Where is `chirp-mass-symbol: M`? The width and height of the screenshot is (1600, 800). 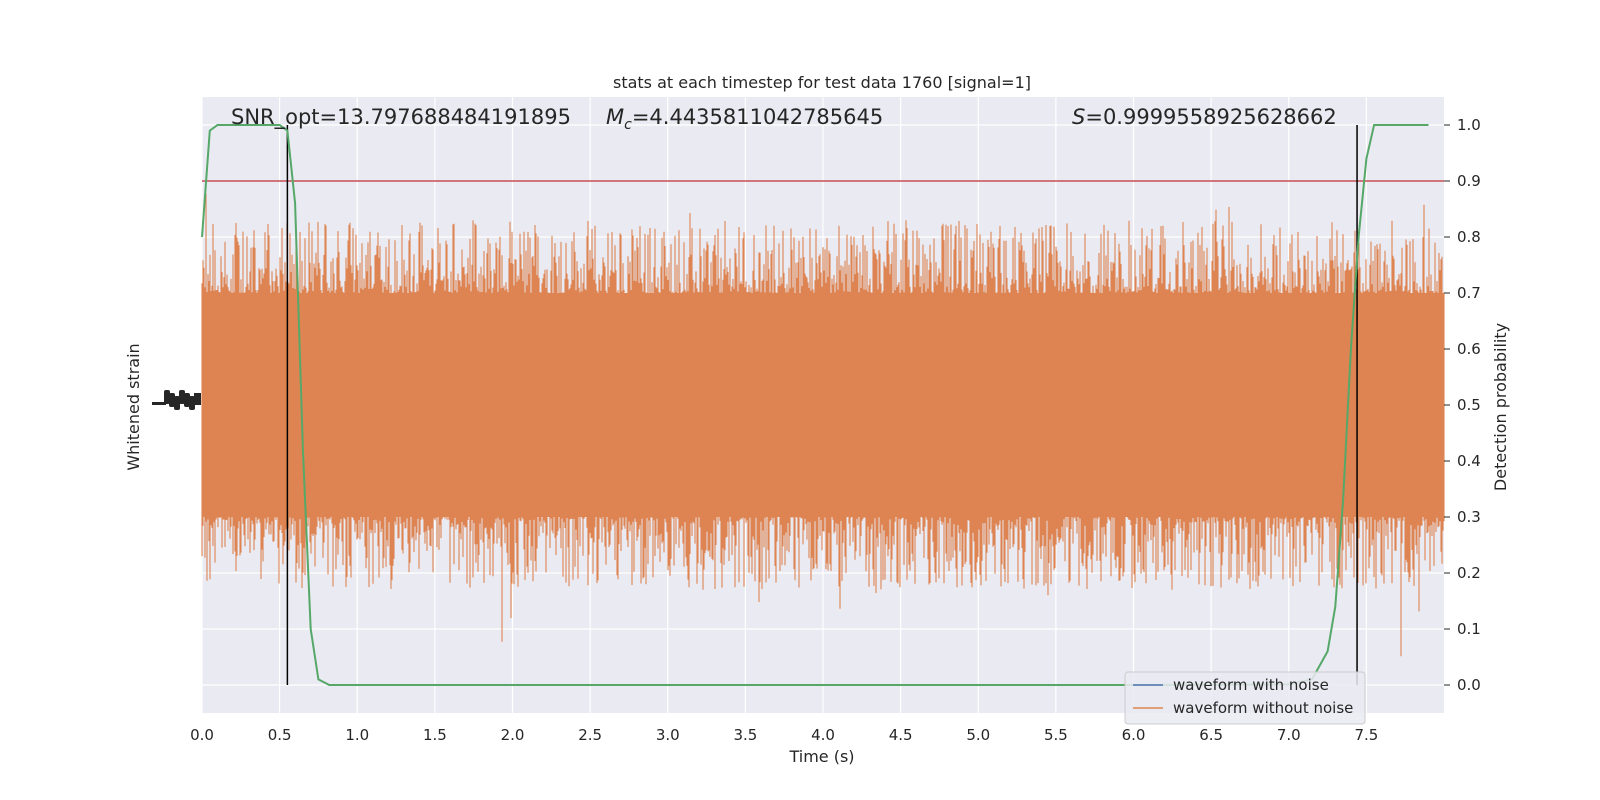
chirp-mass-symbol: M is located at coordinates (615, 117).